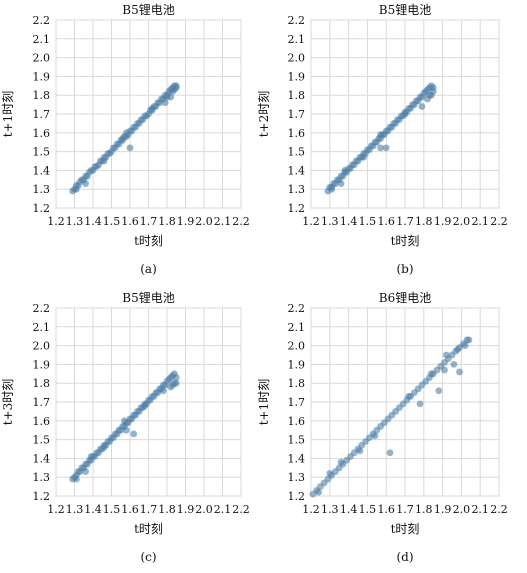  Describe the element at coordinates (404, 269) in the screenshot. I see `panel-caption: (b)` at that location.